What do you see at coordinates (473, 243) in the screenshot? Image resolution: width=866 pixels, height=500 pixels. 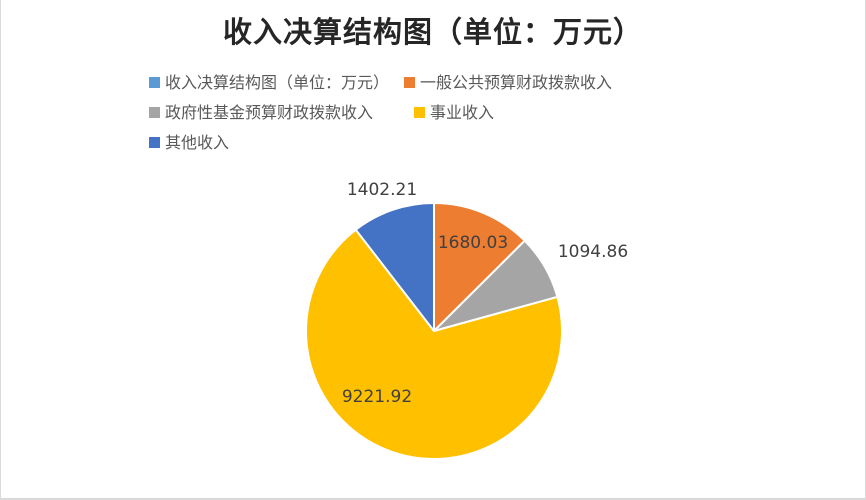 I see `pie-label-general-public-budget: 1680.03` at bounding box center [473, 243].